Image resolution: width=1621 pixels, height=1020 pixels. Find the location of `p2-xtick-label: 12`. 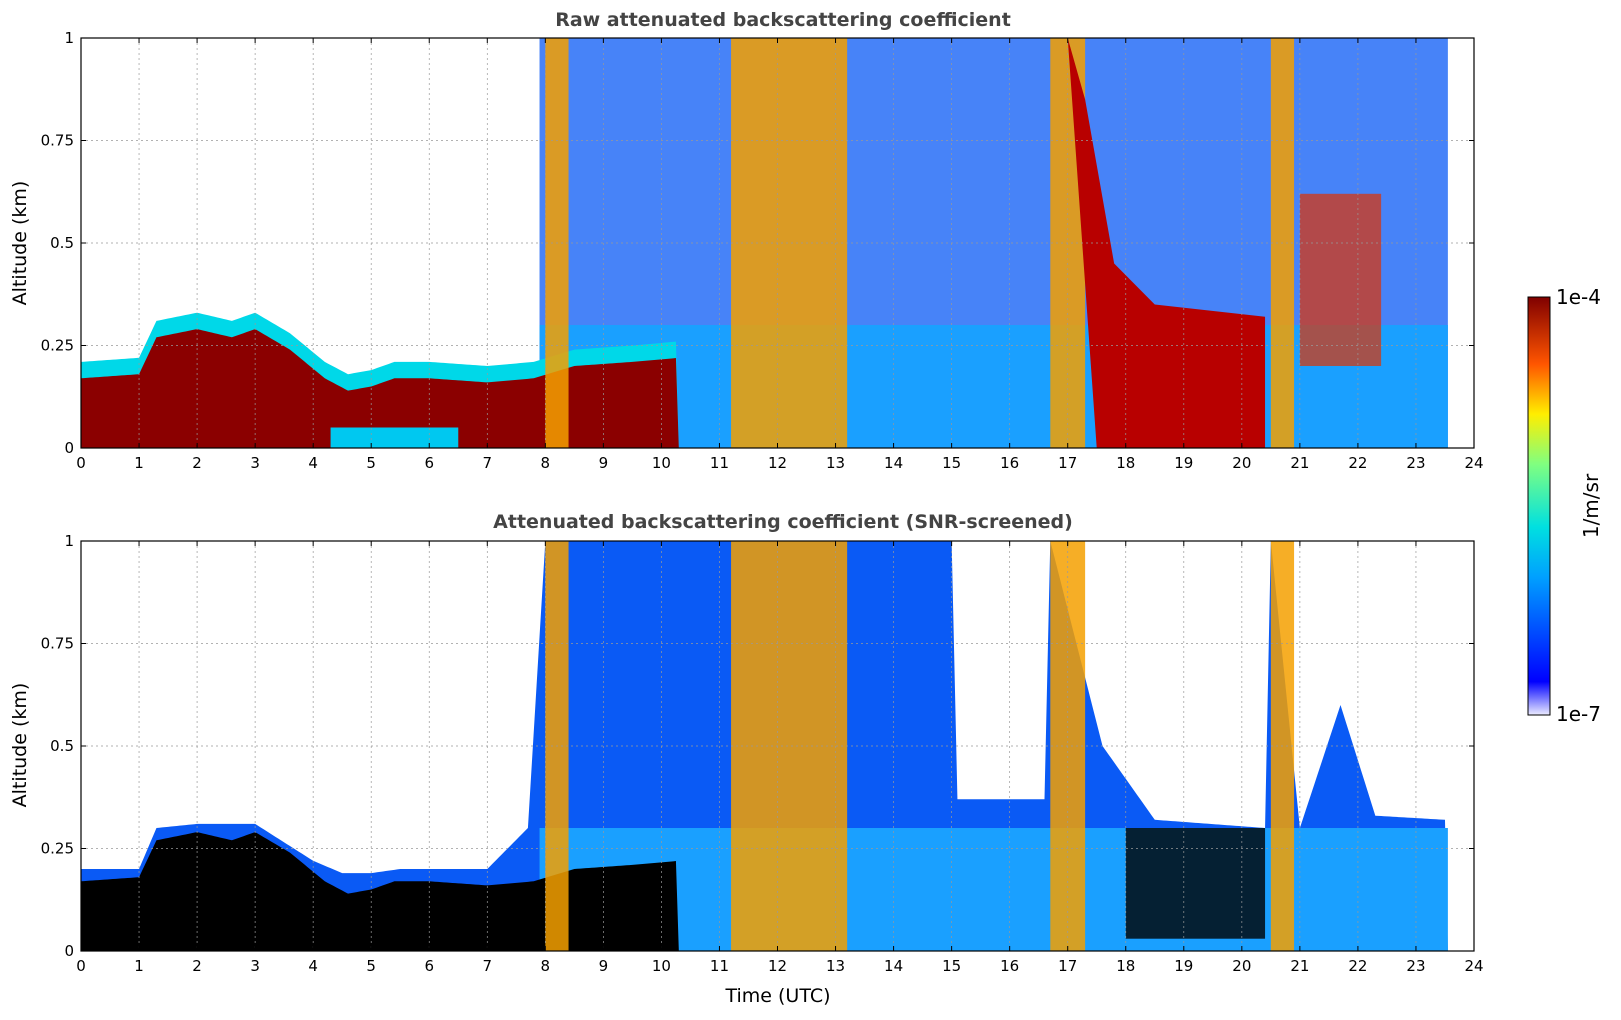

p2-xtick-label: 12 is located at coordinates (777, 966).